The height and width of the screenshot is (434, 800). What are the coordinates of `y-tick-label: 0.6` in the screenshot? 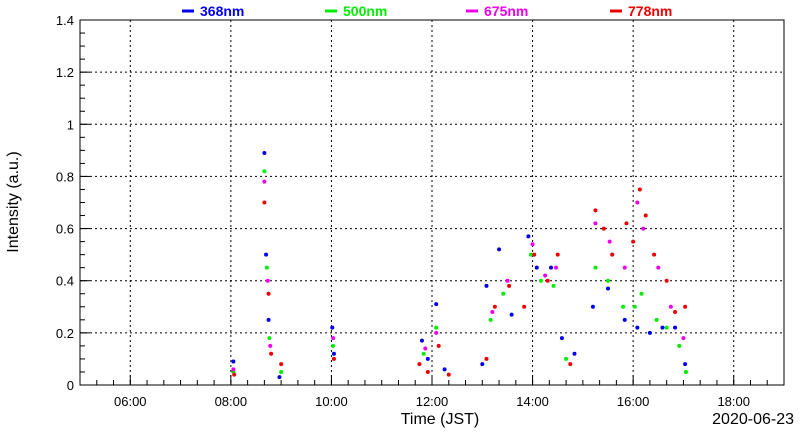 It's located at (65, 229).